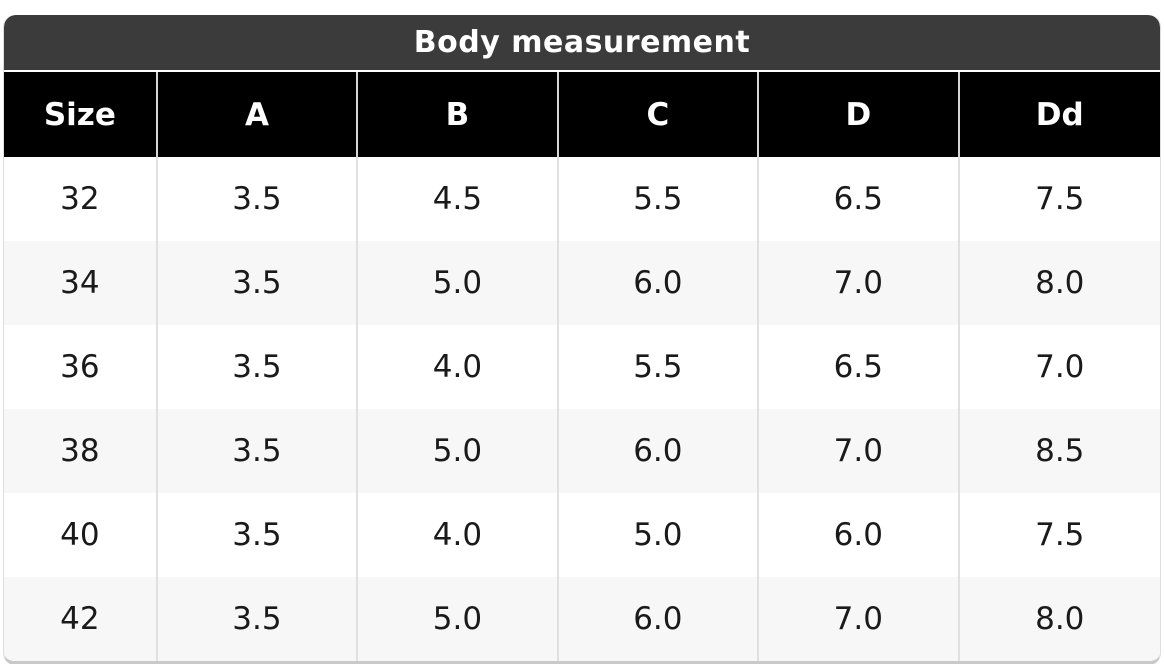 The height and width of the screenshot is (664, 1164). What do you see at coordinates (1059, 114) in the screenshot?
I see `column-header-dd: Dd` at bounding box center [1059, 114].